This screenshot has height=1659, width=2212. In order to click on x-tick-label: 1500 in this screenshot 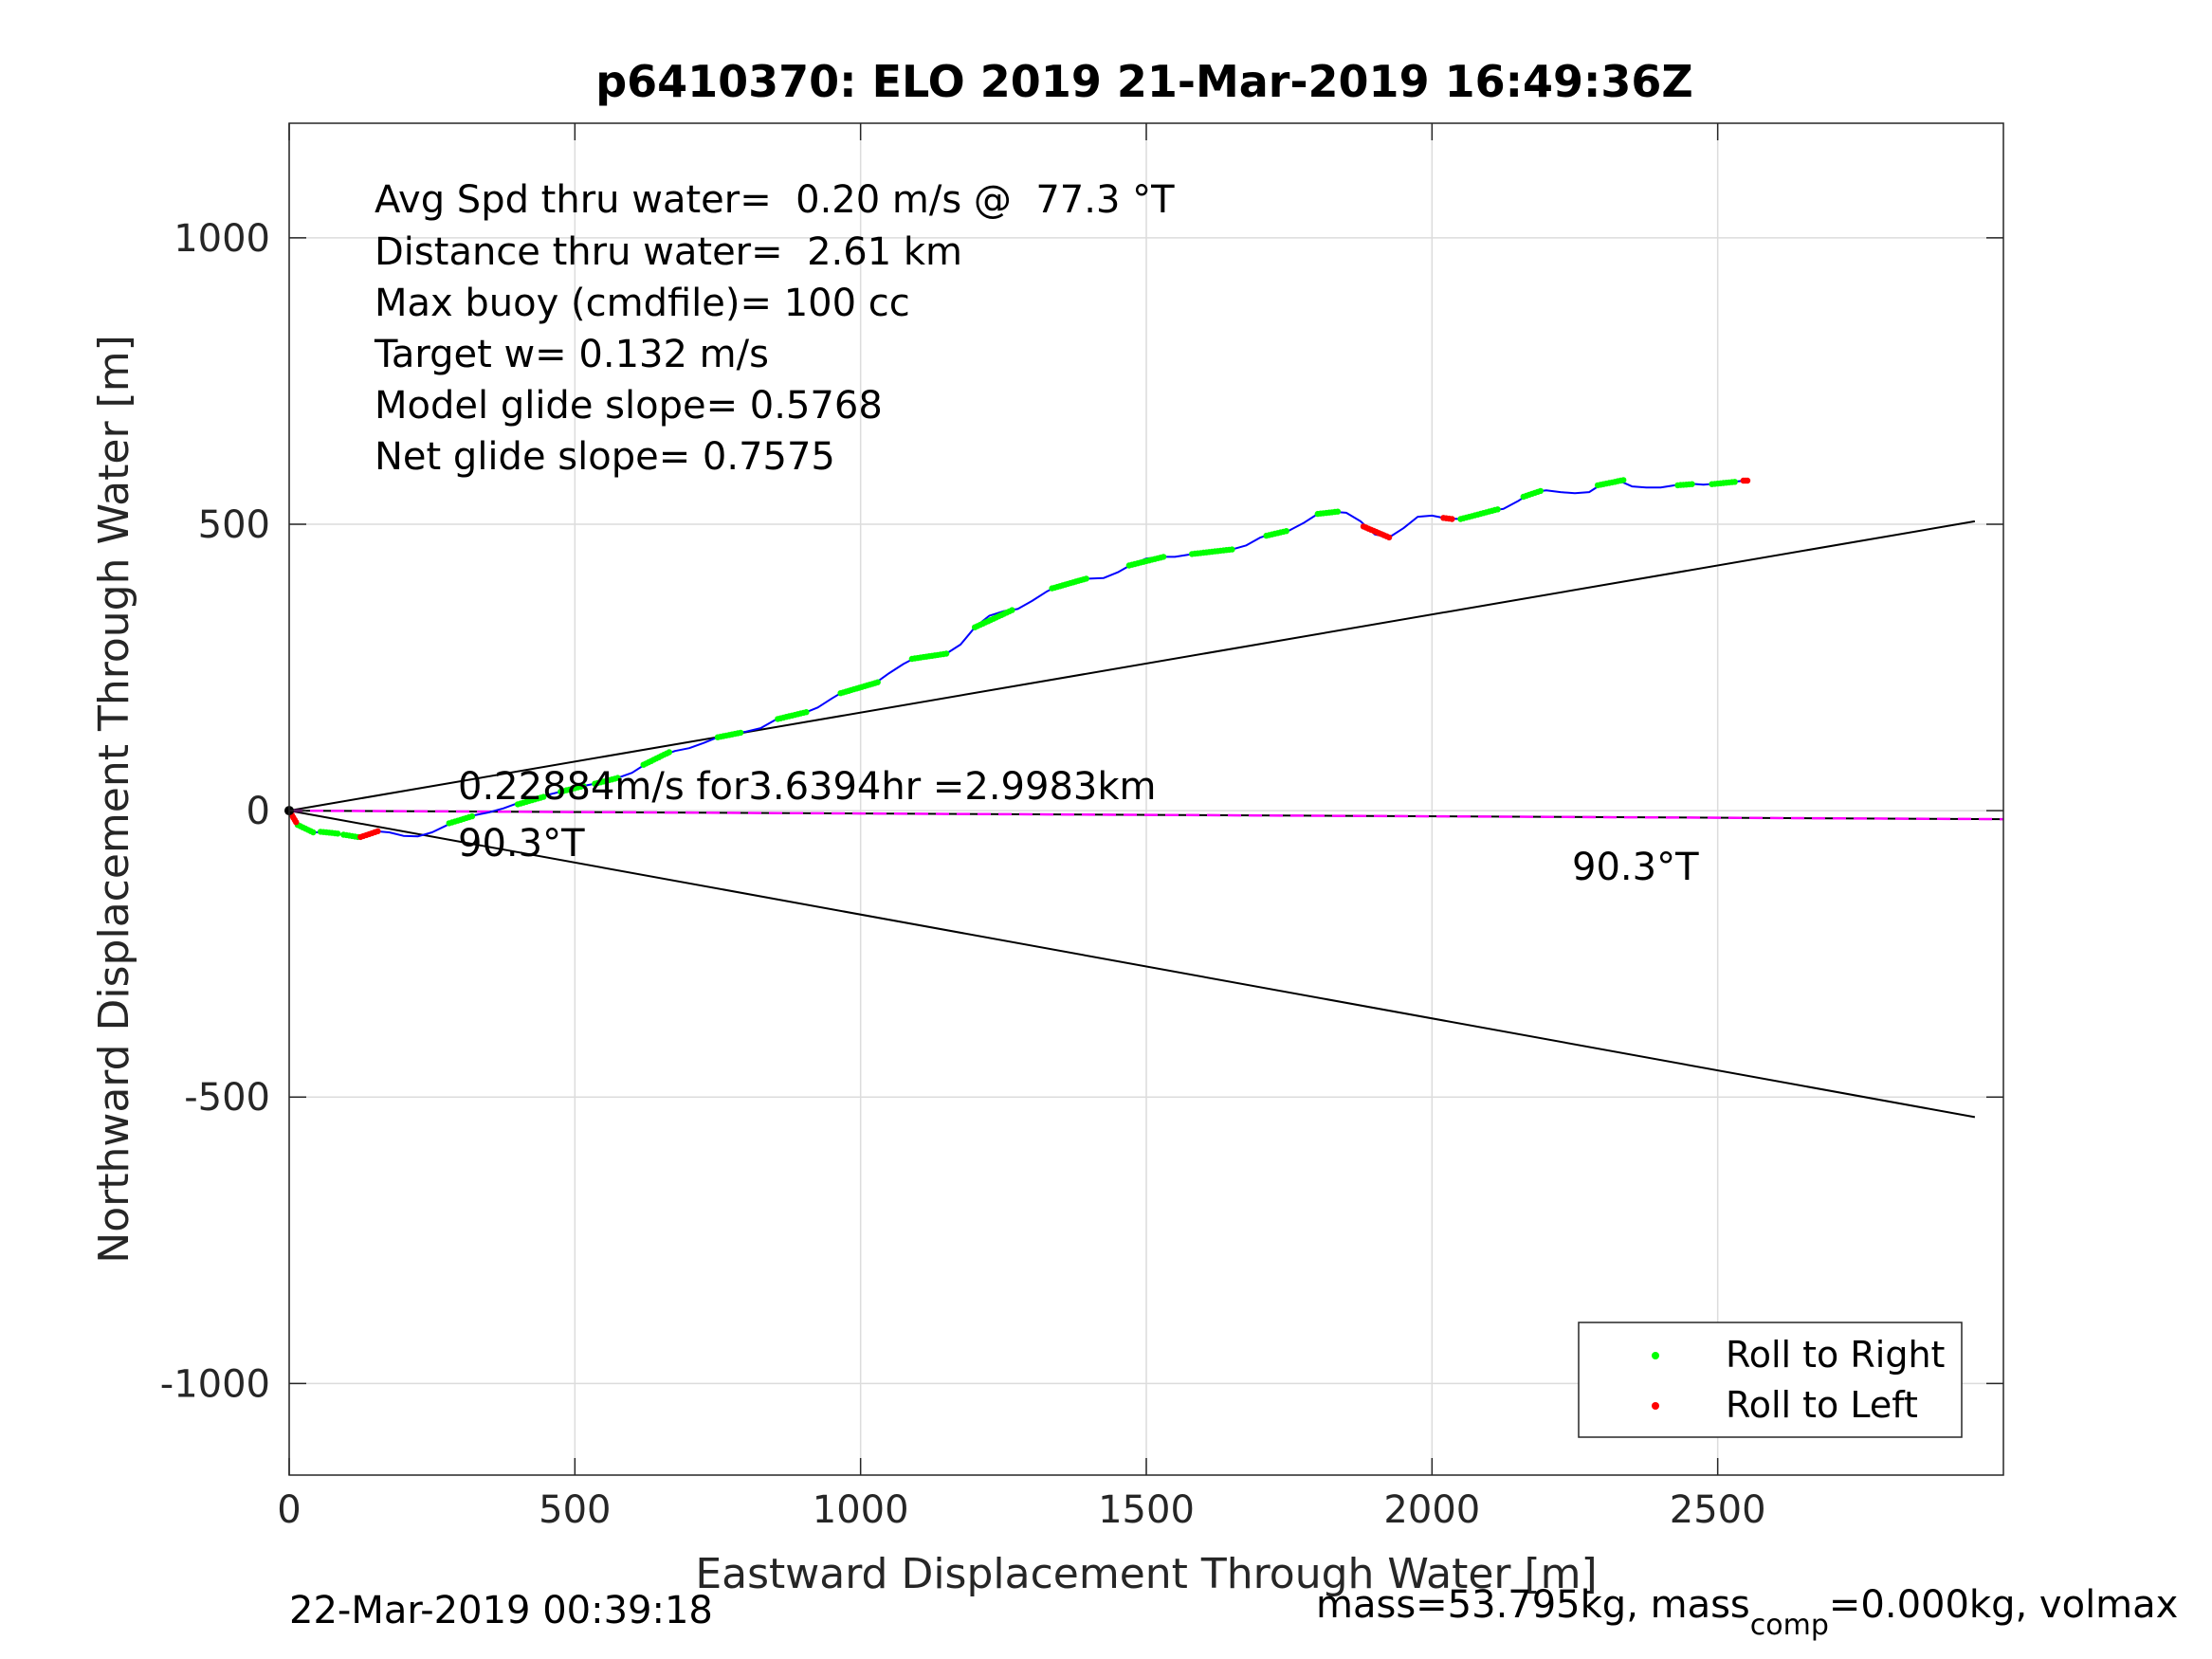, I will do `click(1146, 1510)`.